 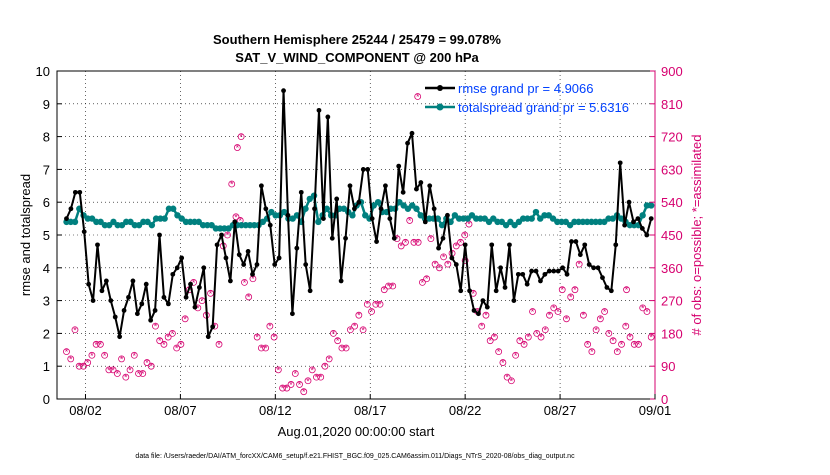 What do you see at coordinates (672, 268) in the screenshot?
I see `y-right-tick-label: 360` at bounding box center [672, 268].